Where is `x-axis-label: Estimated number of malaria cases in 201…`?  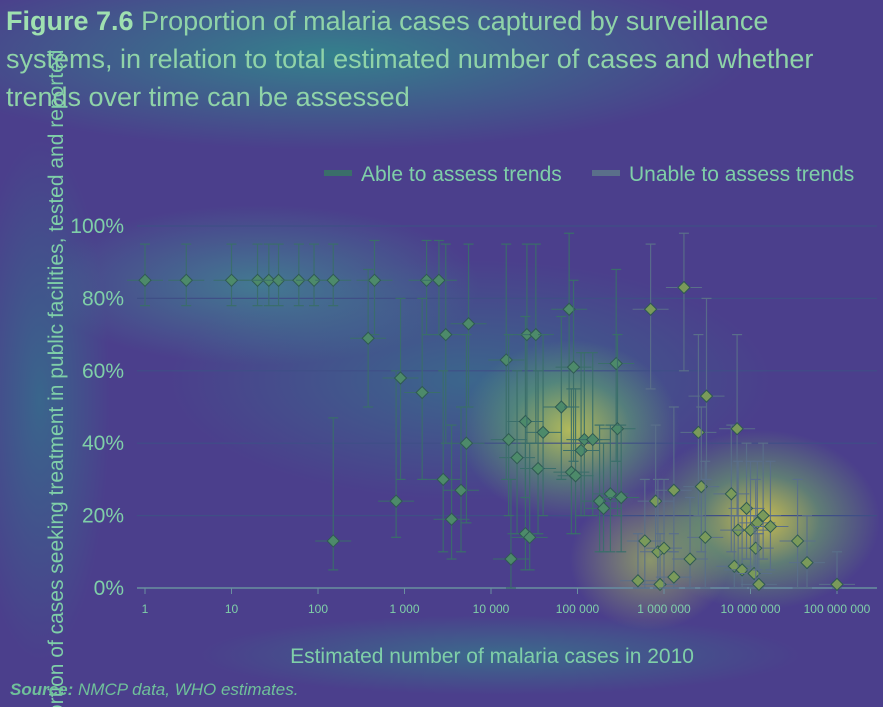
x-axis-label: Estimated number of malaria cases in 201… is located at coordinates (492, 656).